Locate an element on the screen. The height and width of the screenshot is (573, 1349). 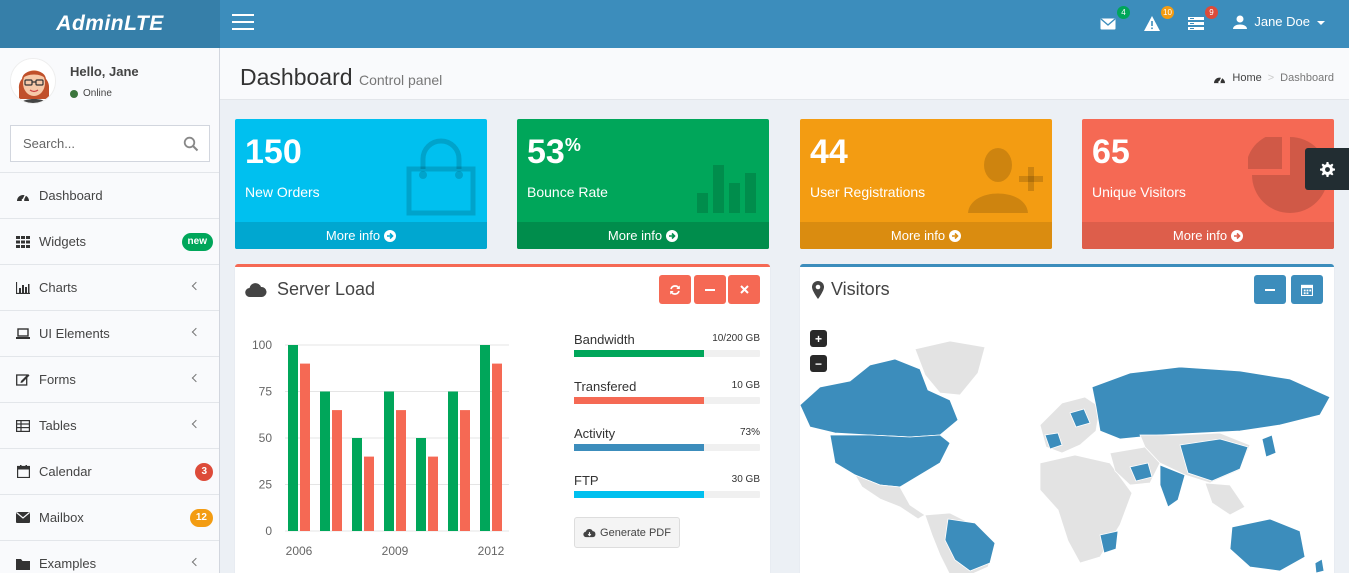
progress-bar is located at coordinates (667, 400).